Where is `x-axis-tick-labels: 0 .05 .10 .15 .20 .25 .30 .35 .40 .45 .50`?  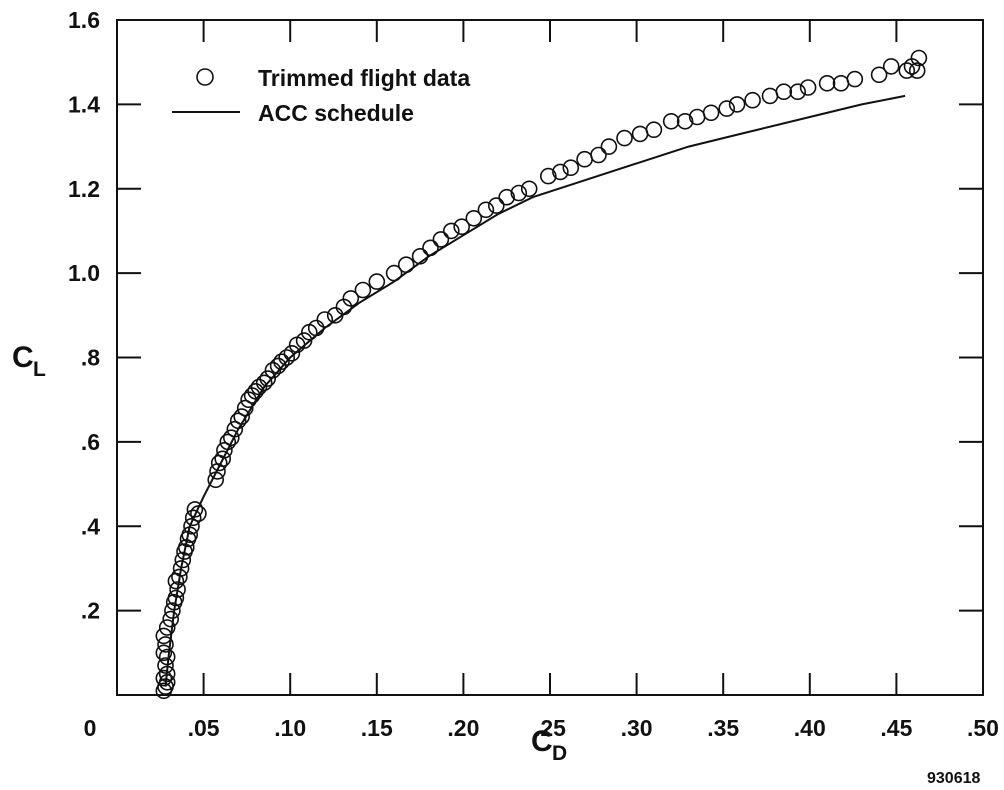
x-axis-tick-labels: 0 .05 .10 .15 .20 .25 .30 .35 .40 .45 .50 is located at coordinates (541, 728).